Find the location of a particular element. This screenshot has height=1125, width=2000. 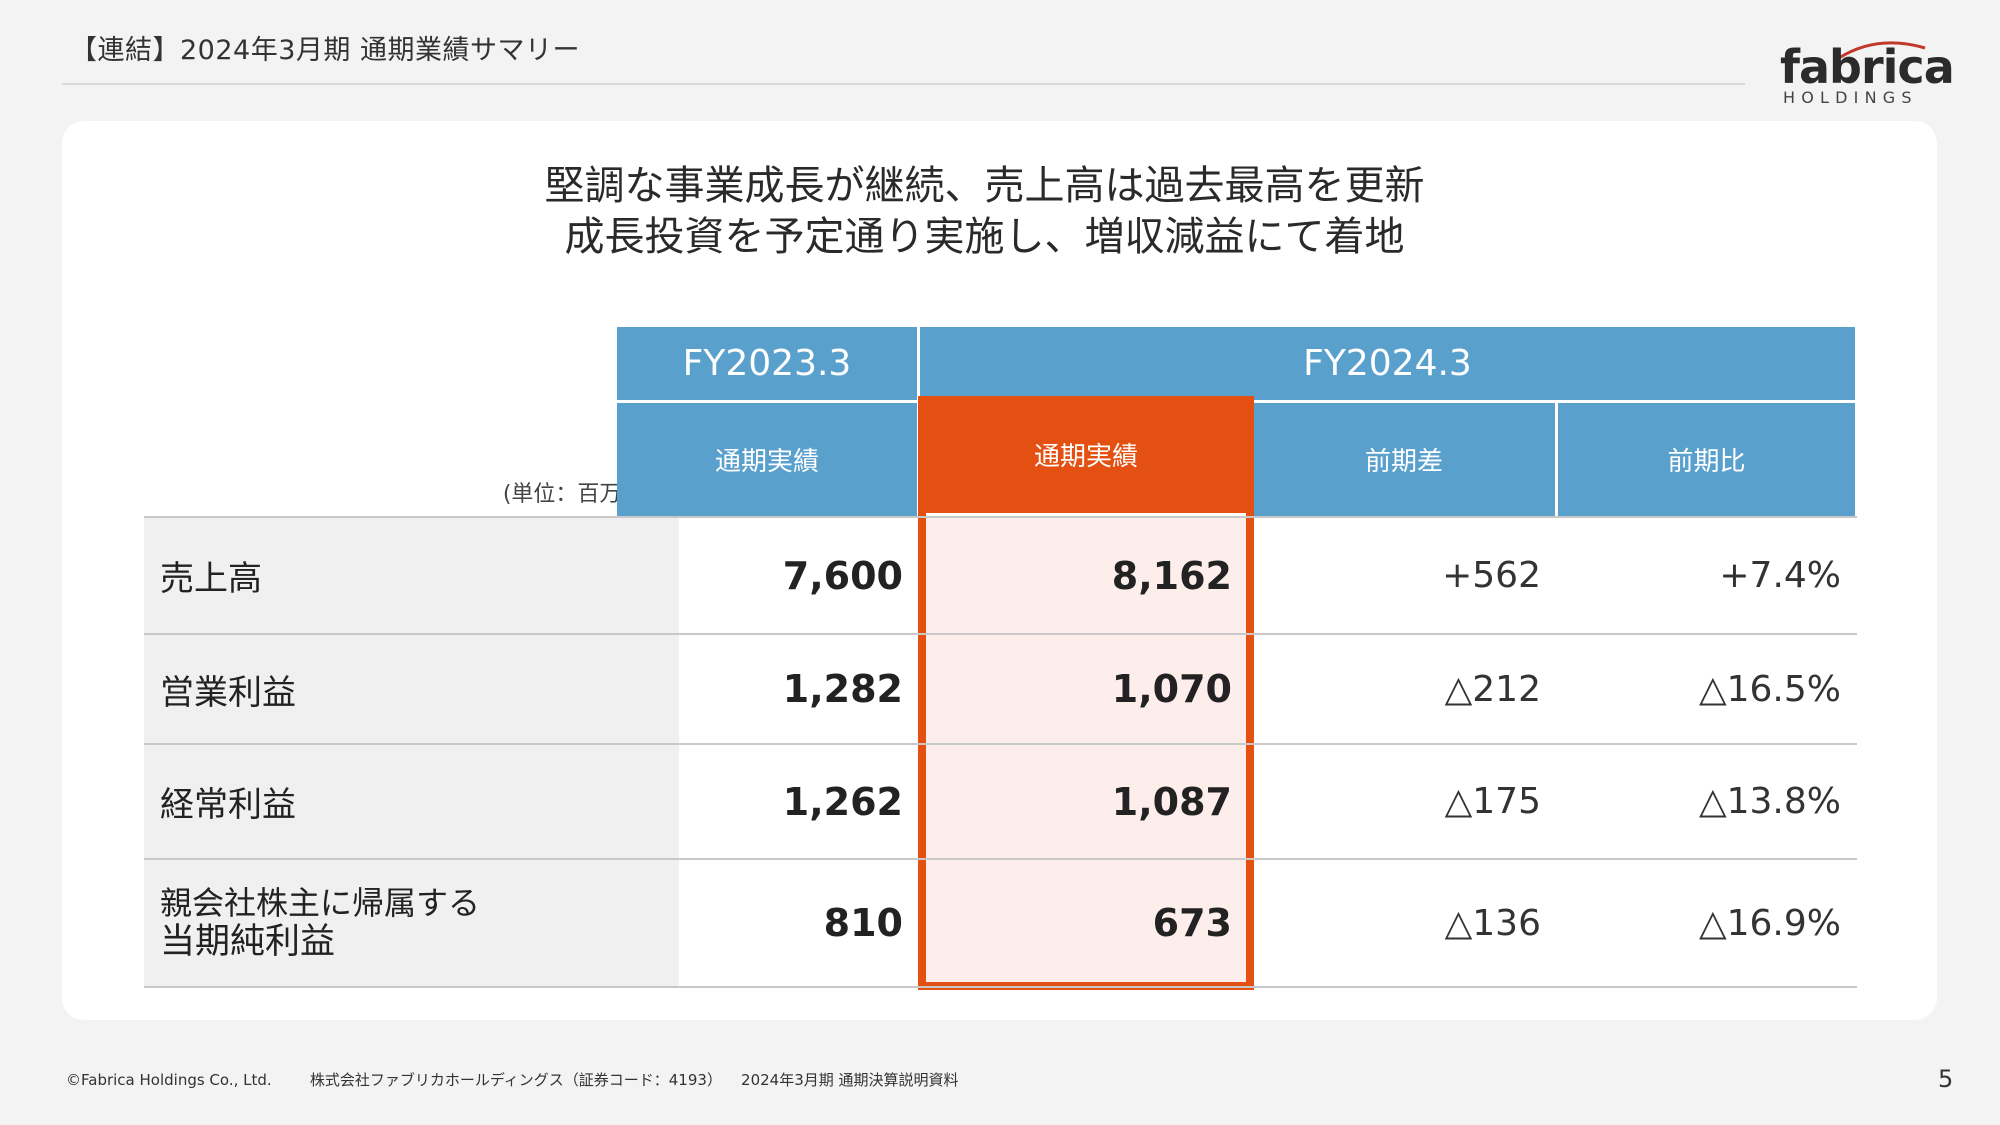

column-header-diff: 前期差 is located at coordinates (1404, 459).